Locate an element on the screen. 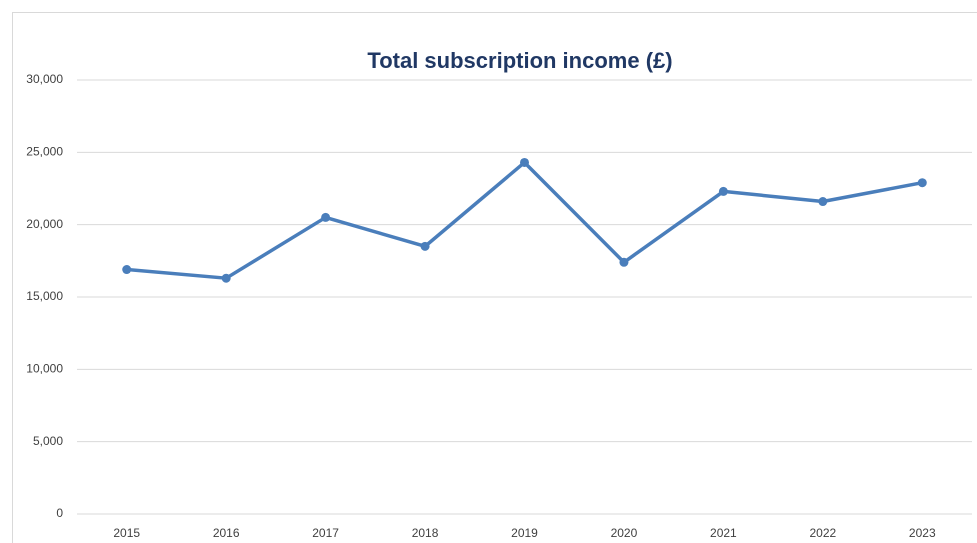 The width and height of the screenshot is (977, 543). x-tick-label: 2020 is located at coordinates (624, 533).